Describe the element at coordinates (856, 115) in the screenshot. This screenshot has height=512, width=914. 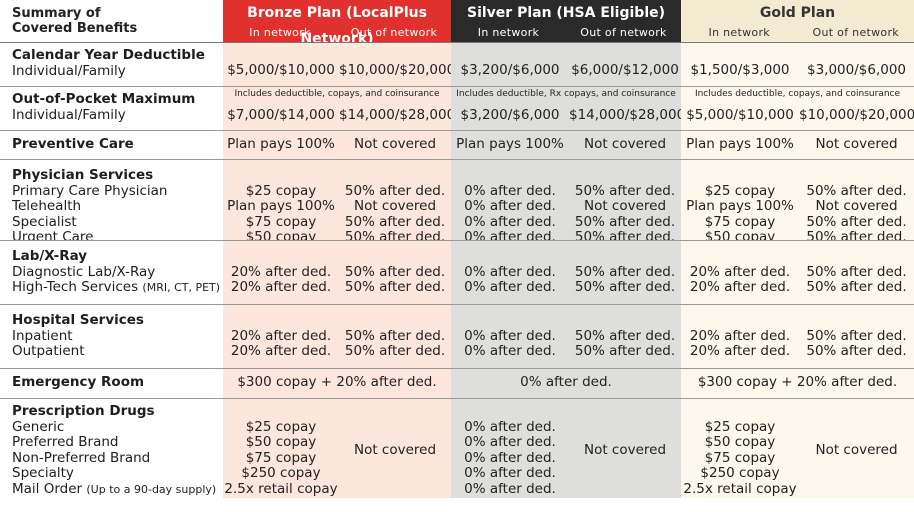
I see `oop-gold-out: $10,000/$20,000` at that location.